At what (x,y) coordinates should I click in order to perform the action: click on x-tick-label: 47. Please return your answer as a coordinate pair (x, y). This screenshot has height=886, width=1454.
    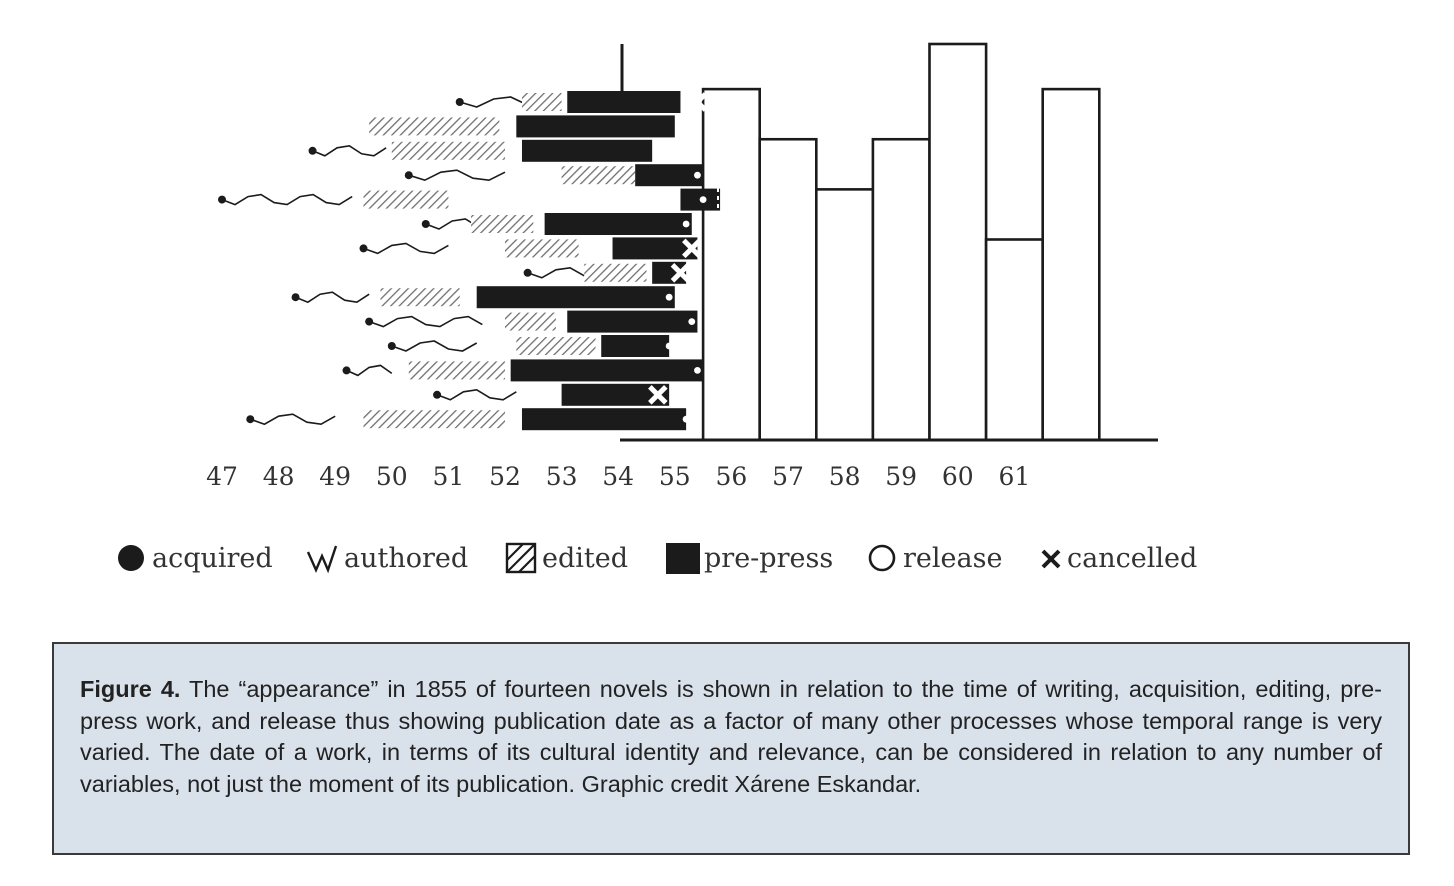
    Looking at the image, I should click on (222, 476).